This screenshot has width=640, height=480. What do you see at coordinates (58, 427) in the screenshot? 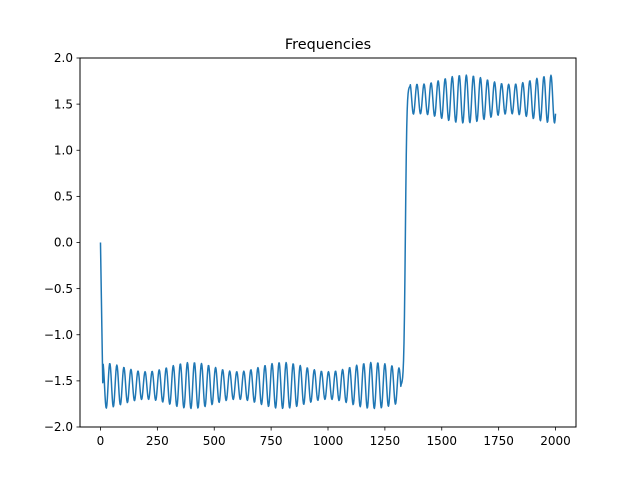
I see `y-tick-label: −2.0` at bounding box center [58, 427].